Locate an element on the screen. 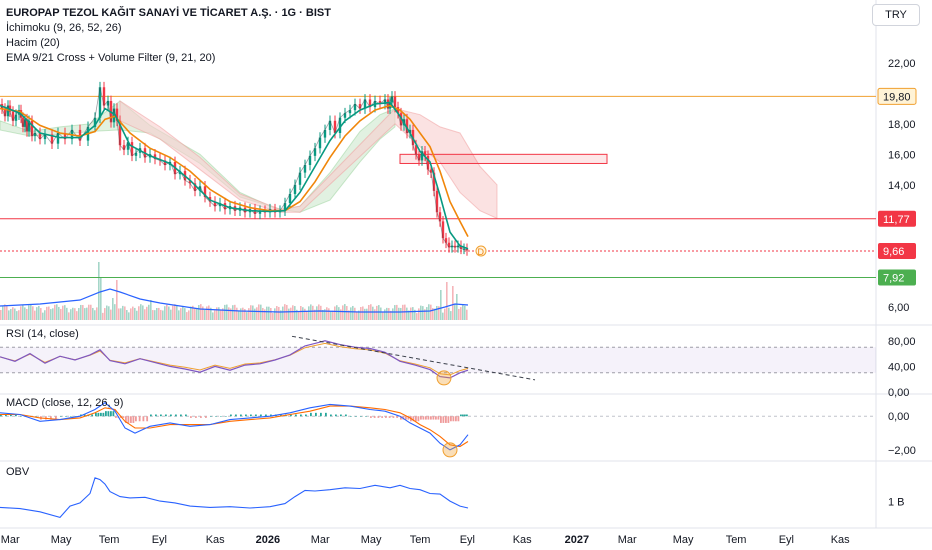 This screenshot has height=550, width=932. obv-line is located at coordinates (234, 498).